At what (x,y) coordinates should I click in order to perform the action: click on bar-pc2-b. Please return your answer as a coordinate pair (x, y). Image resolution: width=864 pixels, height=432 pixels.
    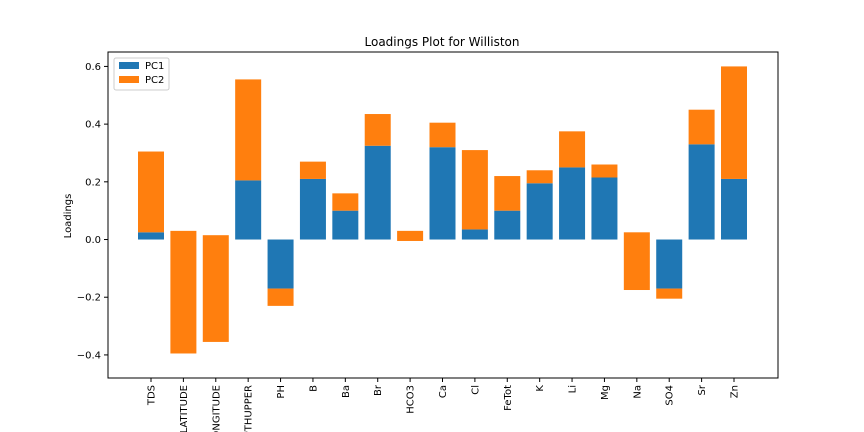
    Looking at the image, I should click on (312, 170).